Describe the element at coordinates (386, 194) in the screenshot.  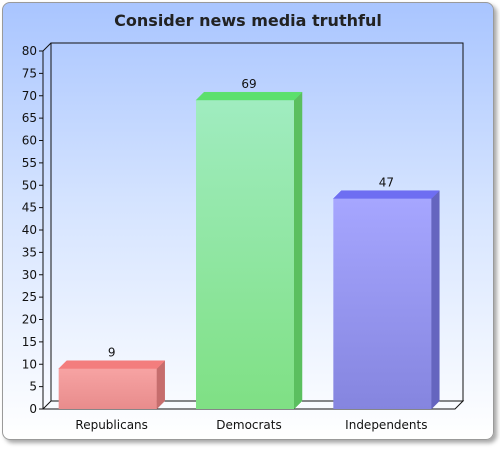
I see `bar-top-independents` at that location.